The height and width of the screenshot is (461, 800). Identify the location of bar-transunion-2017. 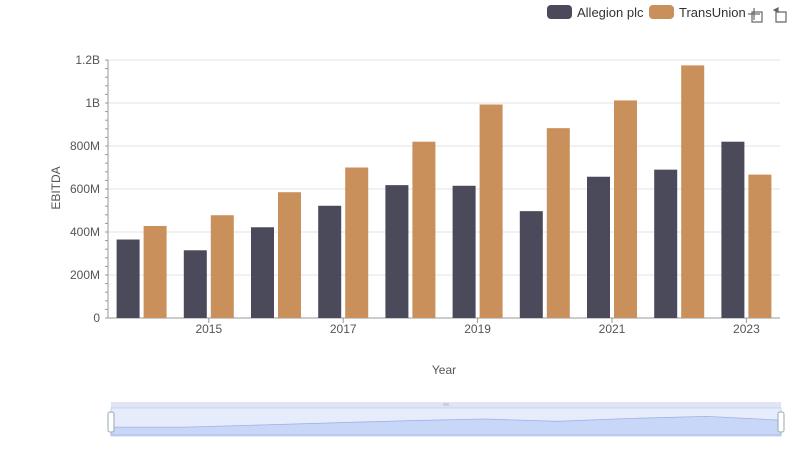
(357, 243).